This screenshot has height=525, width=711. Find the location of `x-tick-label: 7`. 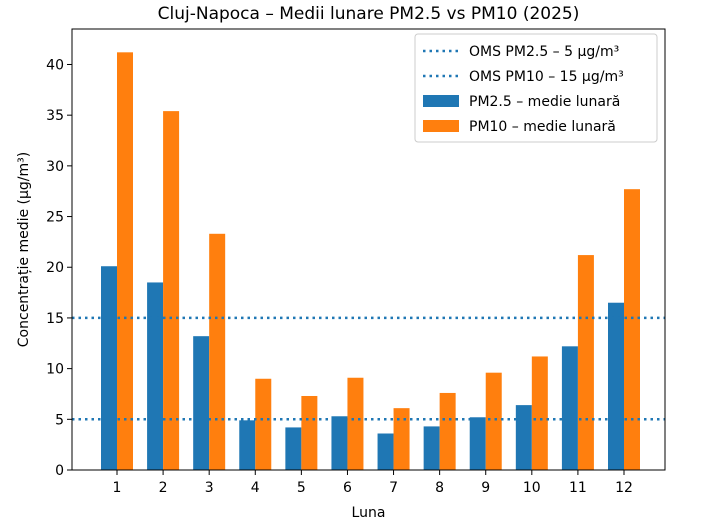

x-tick-label: 7 is located at coordinates (393, 488).